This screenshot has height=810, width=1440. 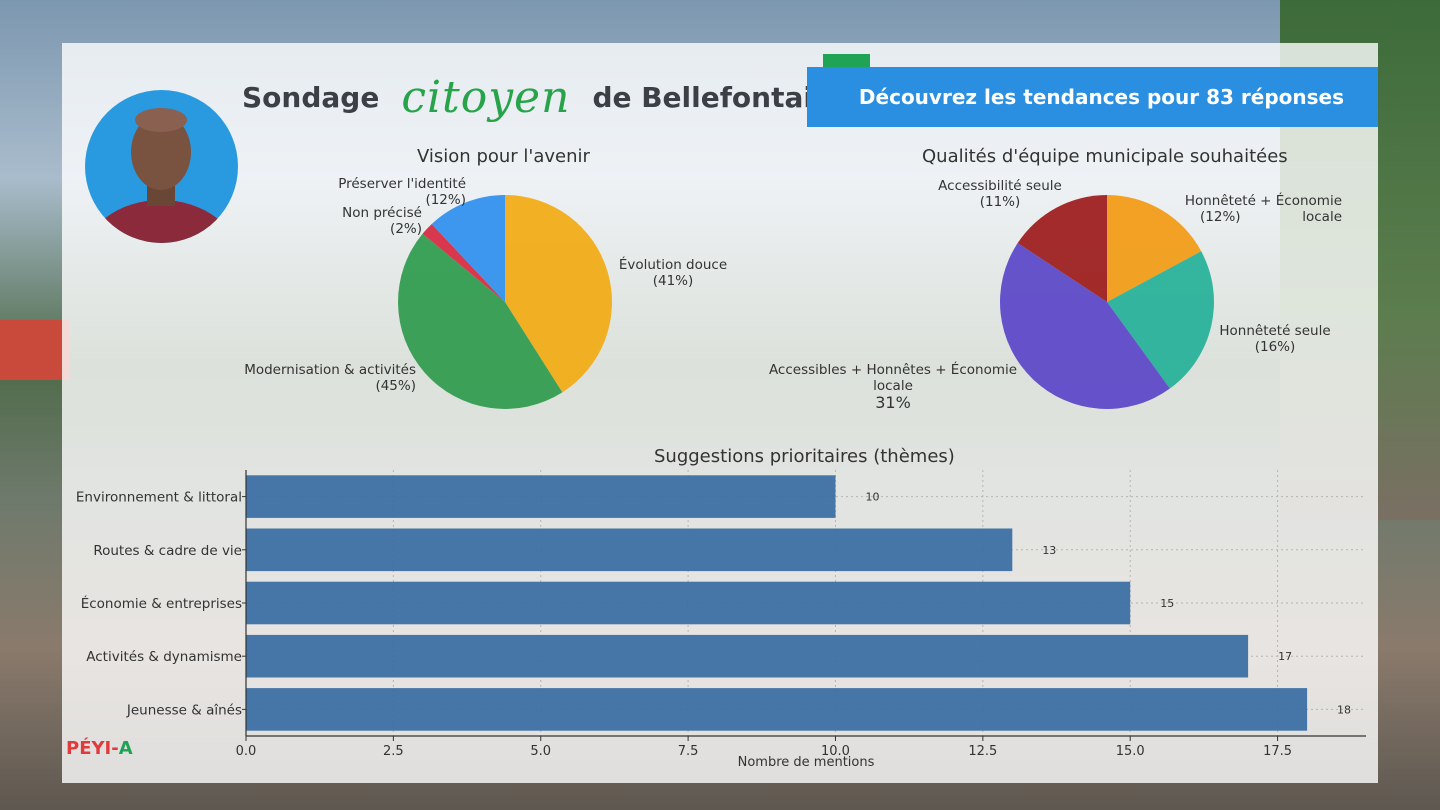 What do you see at coordinates (382, 221) in the screenshot?
I see `pie1-label-nonprecise: Non précisé (2%)` at bounding box center [382, 221].